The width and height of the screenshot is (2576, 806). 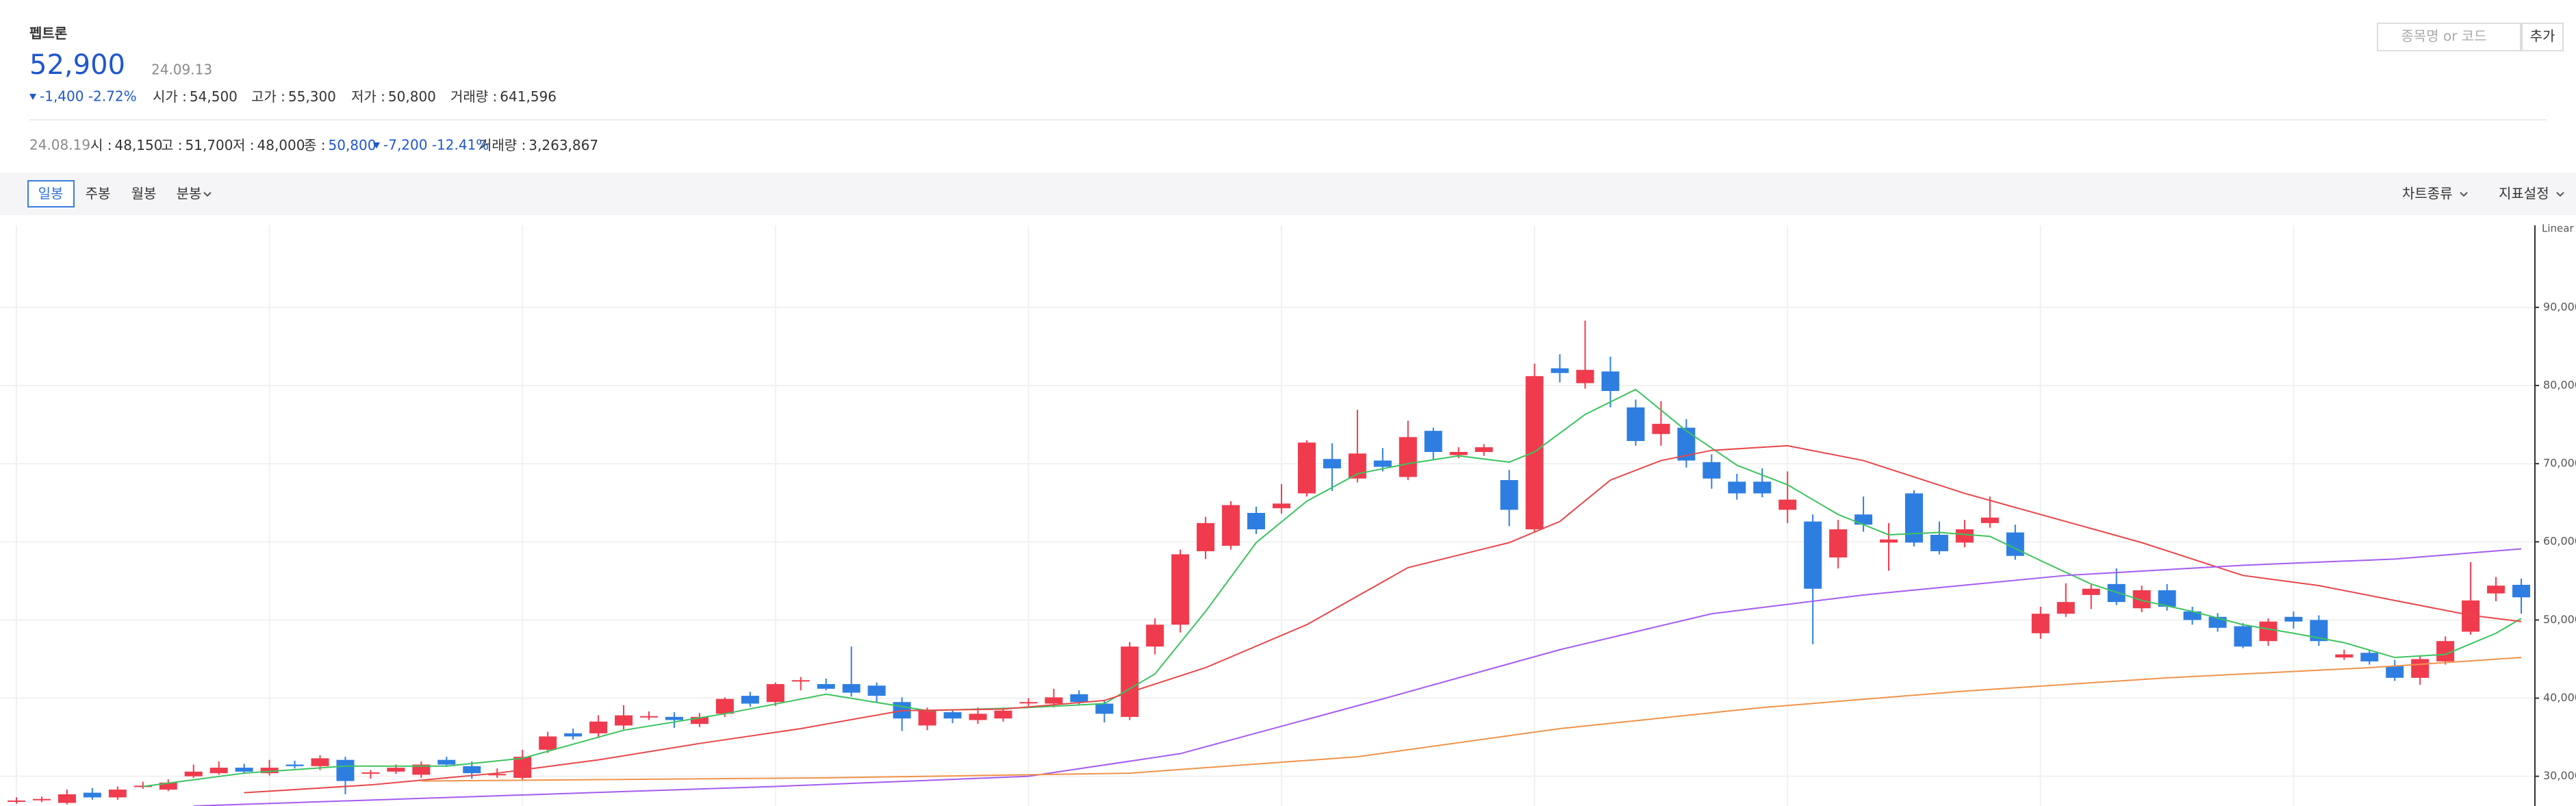 What do you see at coordinates (190, 194) in the screenshot?
I see `tab: 분봉` at bounding box center [190, 194].